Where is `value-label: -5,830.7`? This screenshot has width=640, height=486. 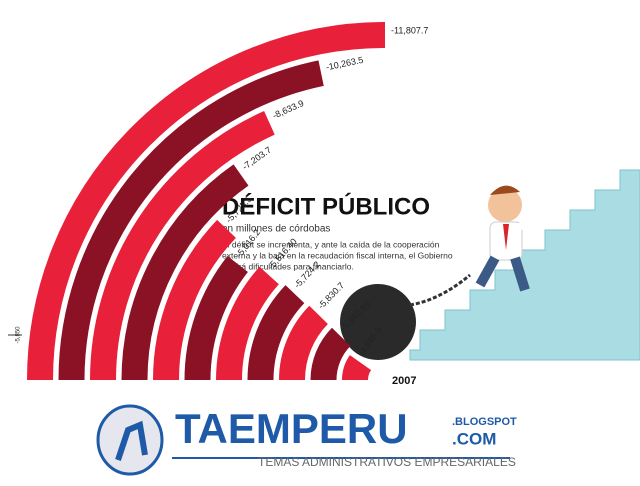 value-label: -5,830.7 is located at coordinates (331, 295).